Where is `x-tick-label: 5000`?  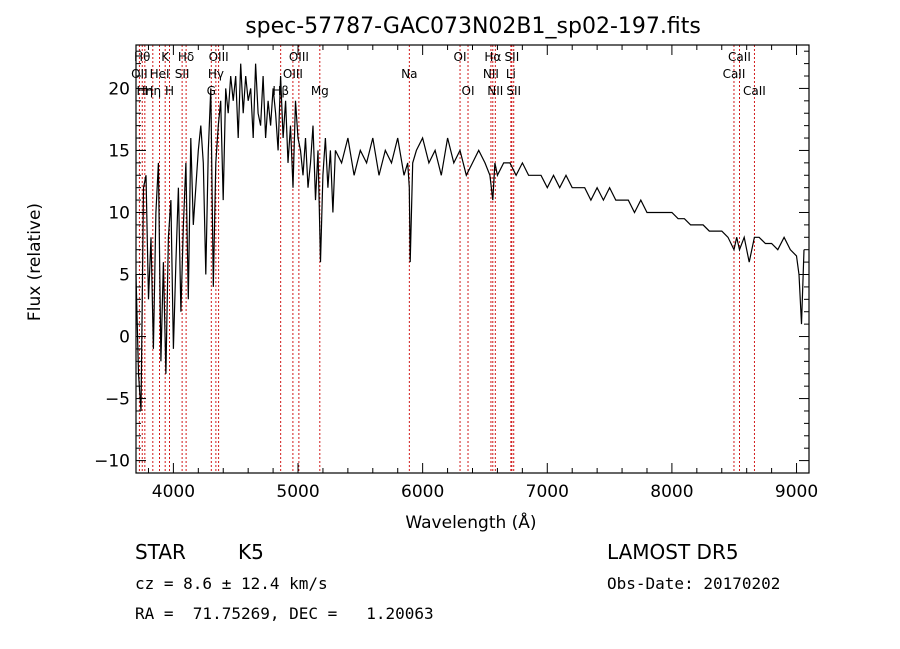 x-tick-label: 5000 is located at coordinates (297, 492).